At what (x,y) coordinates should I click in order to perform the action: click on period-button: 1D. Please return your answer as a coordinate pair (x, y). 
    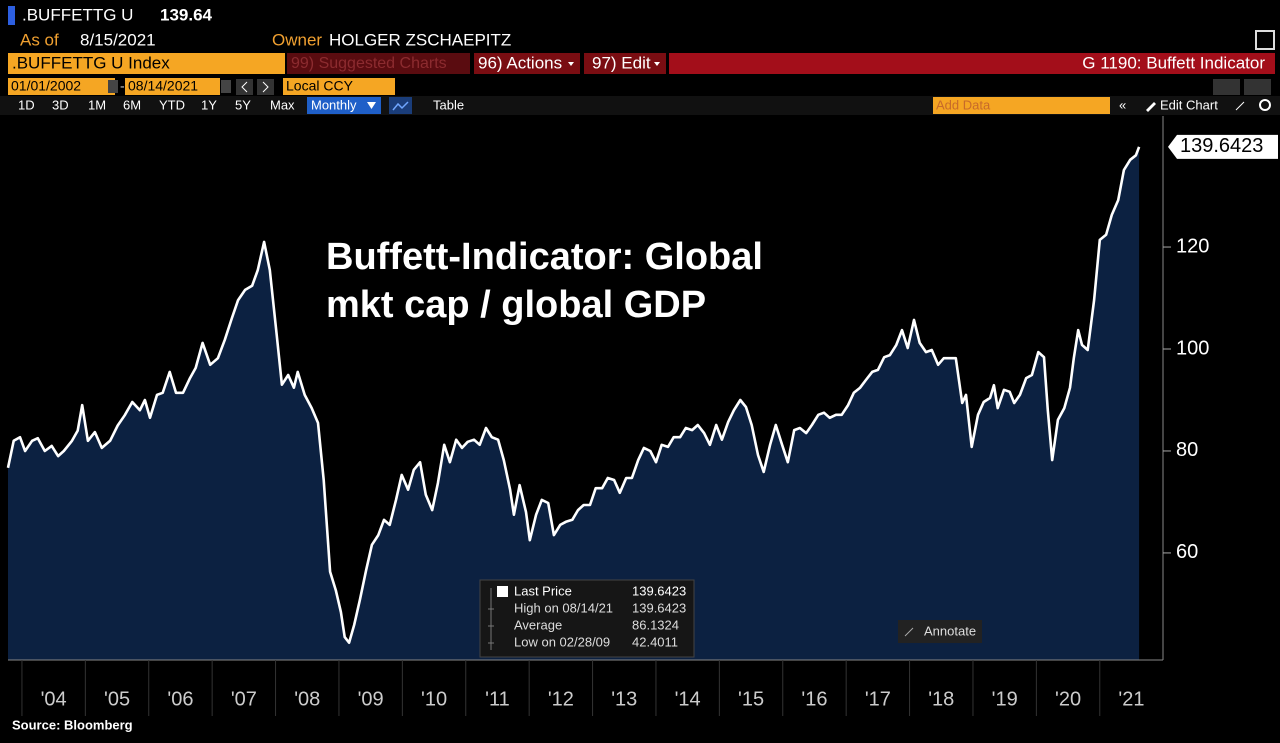
    Looking at the image, I should click on (26, 104).